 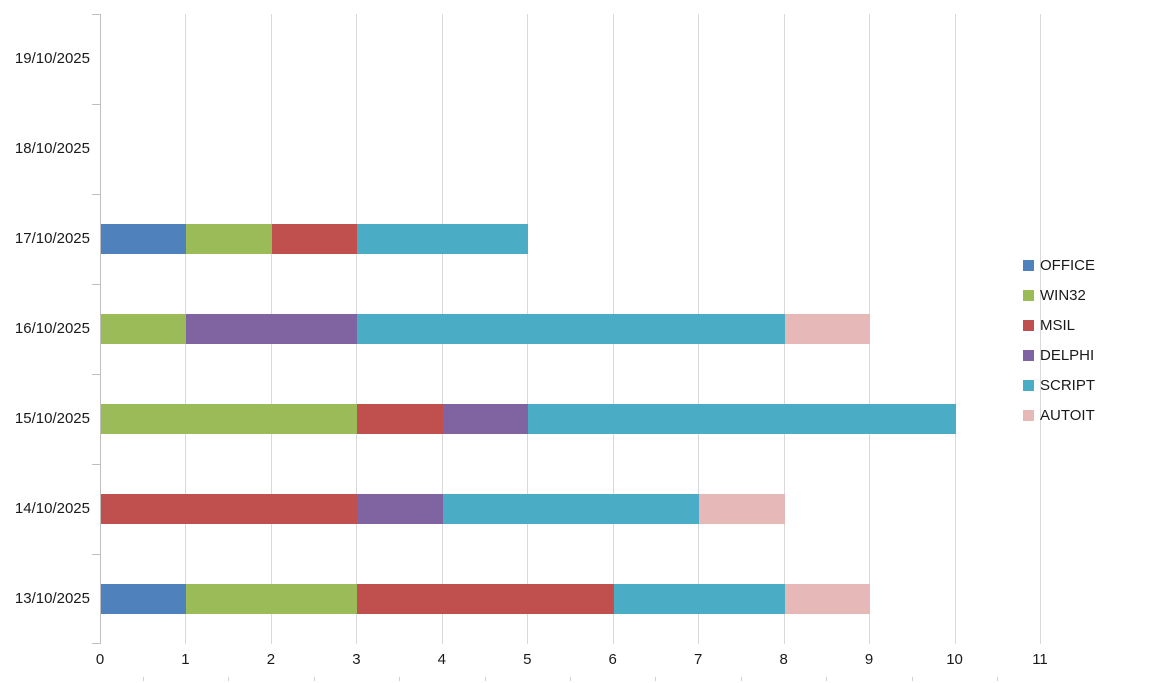 I want to click on y-axis-label: 19/10/2025, so click(x=52, y=58).